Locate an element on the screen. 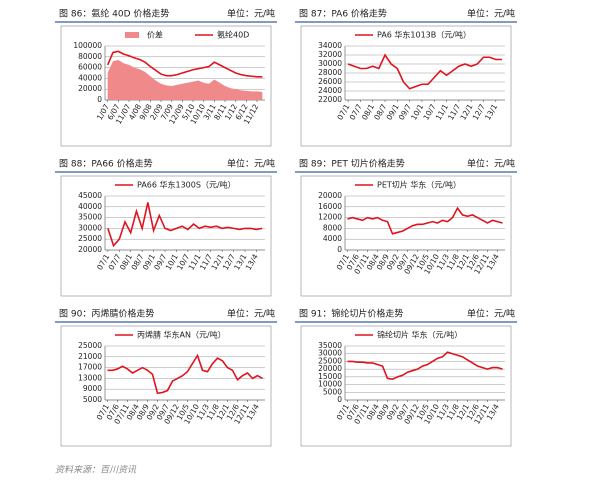 The image size is (595, 487). y-tick-label: 17000 is located at coordinates (90, 367).